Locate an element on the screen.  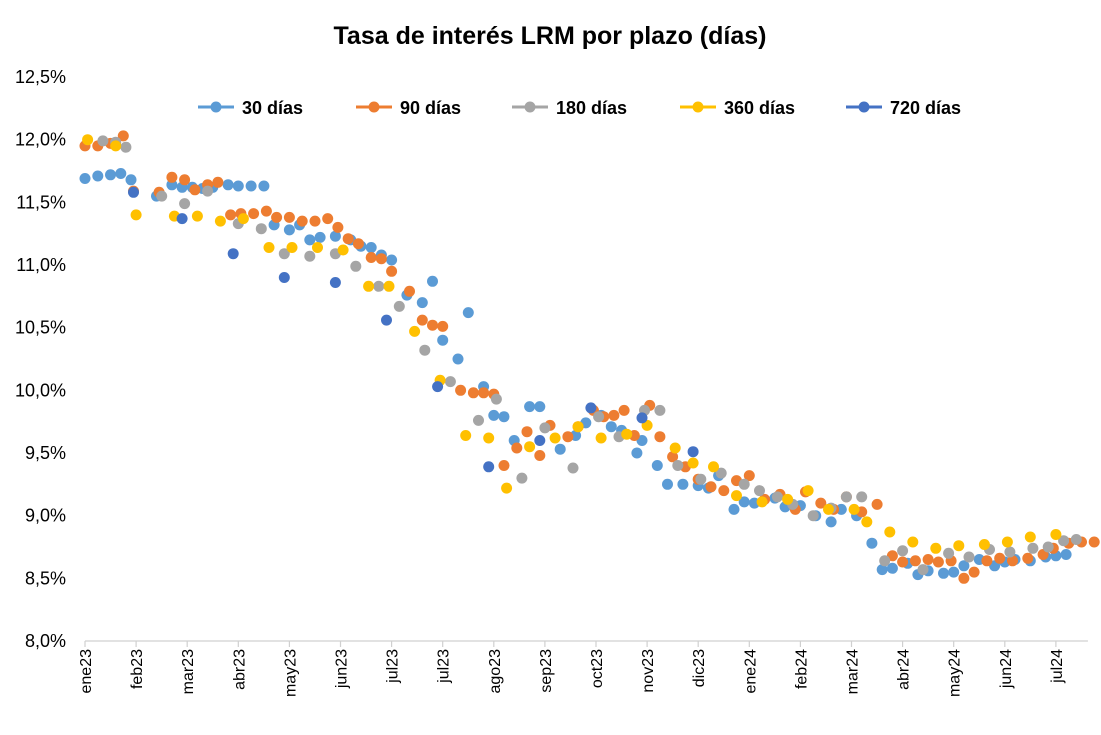
x-tick-label: jun23 is located at coordinates (342, 669).